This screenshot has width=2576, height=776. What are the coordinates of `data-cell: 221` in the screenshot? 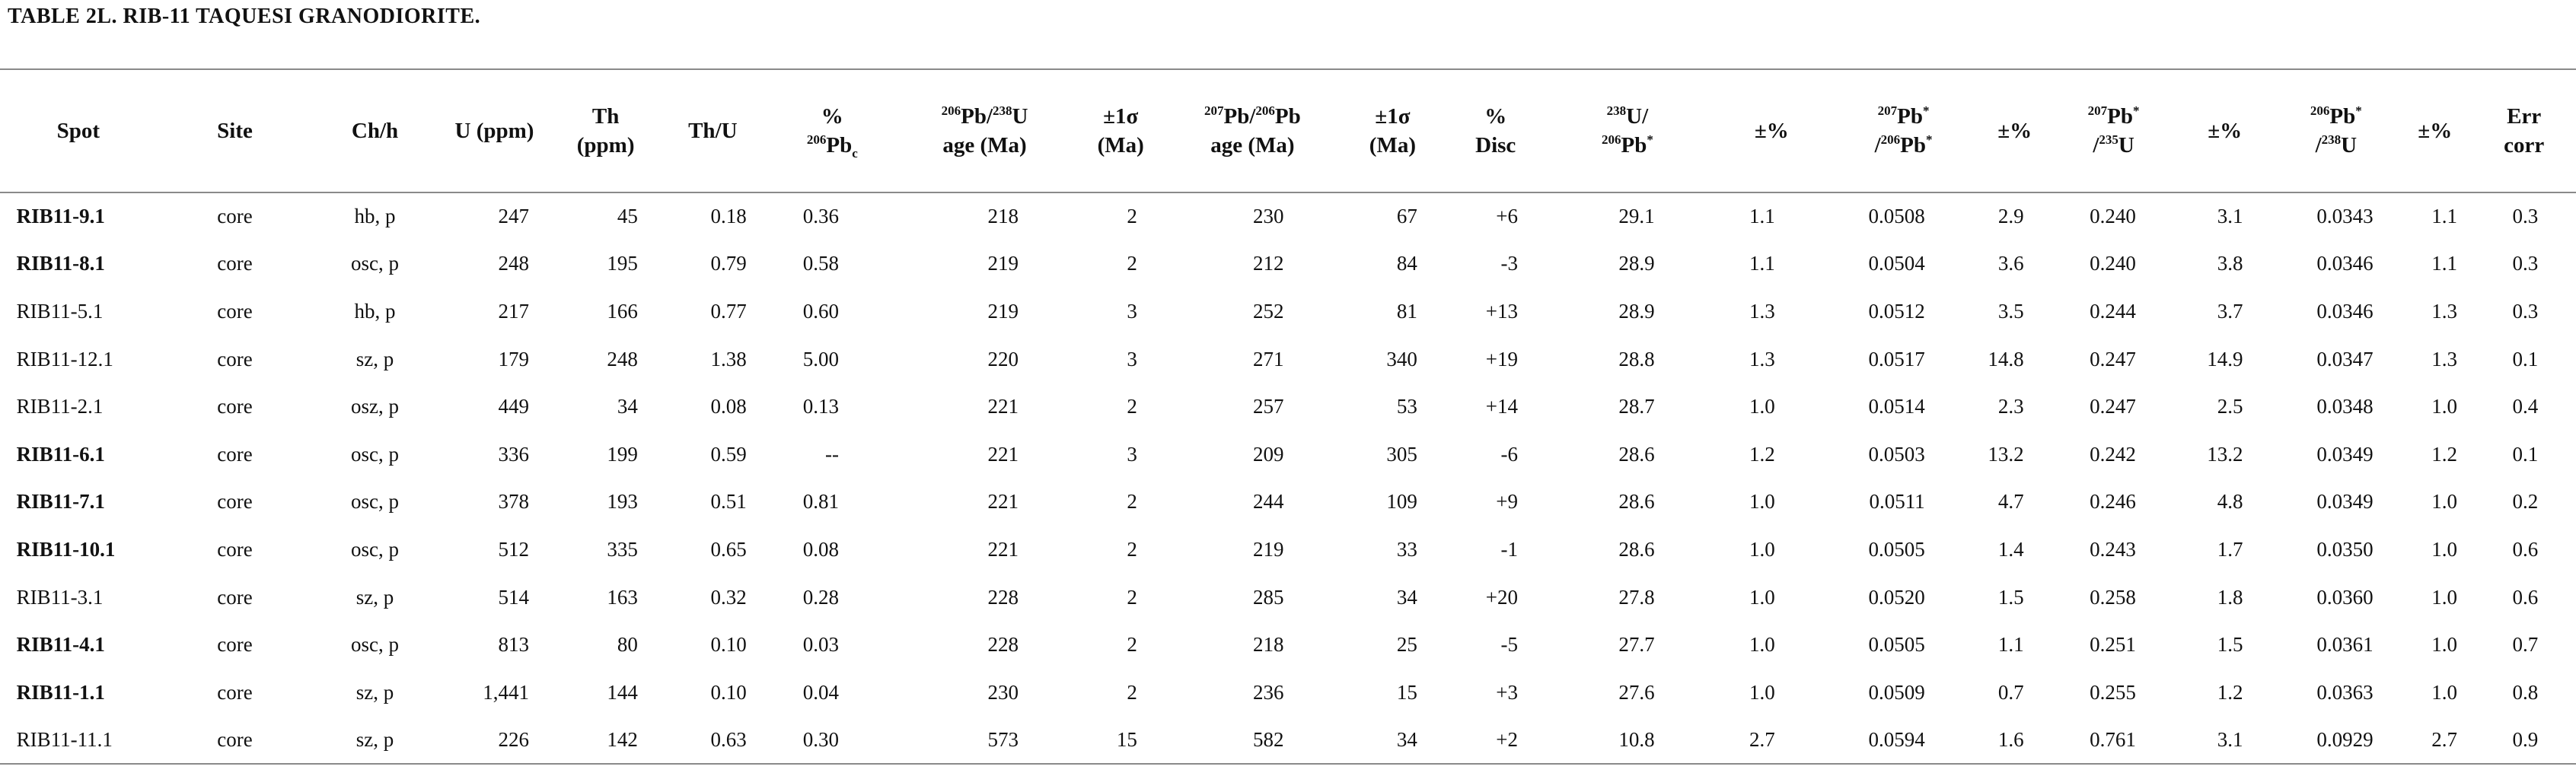 It's located at (1003, 454).